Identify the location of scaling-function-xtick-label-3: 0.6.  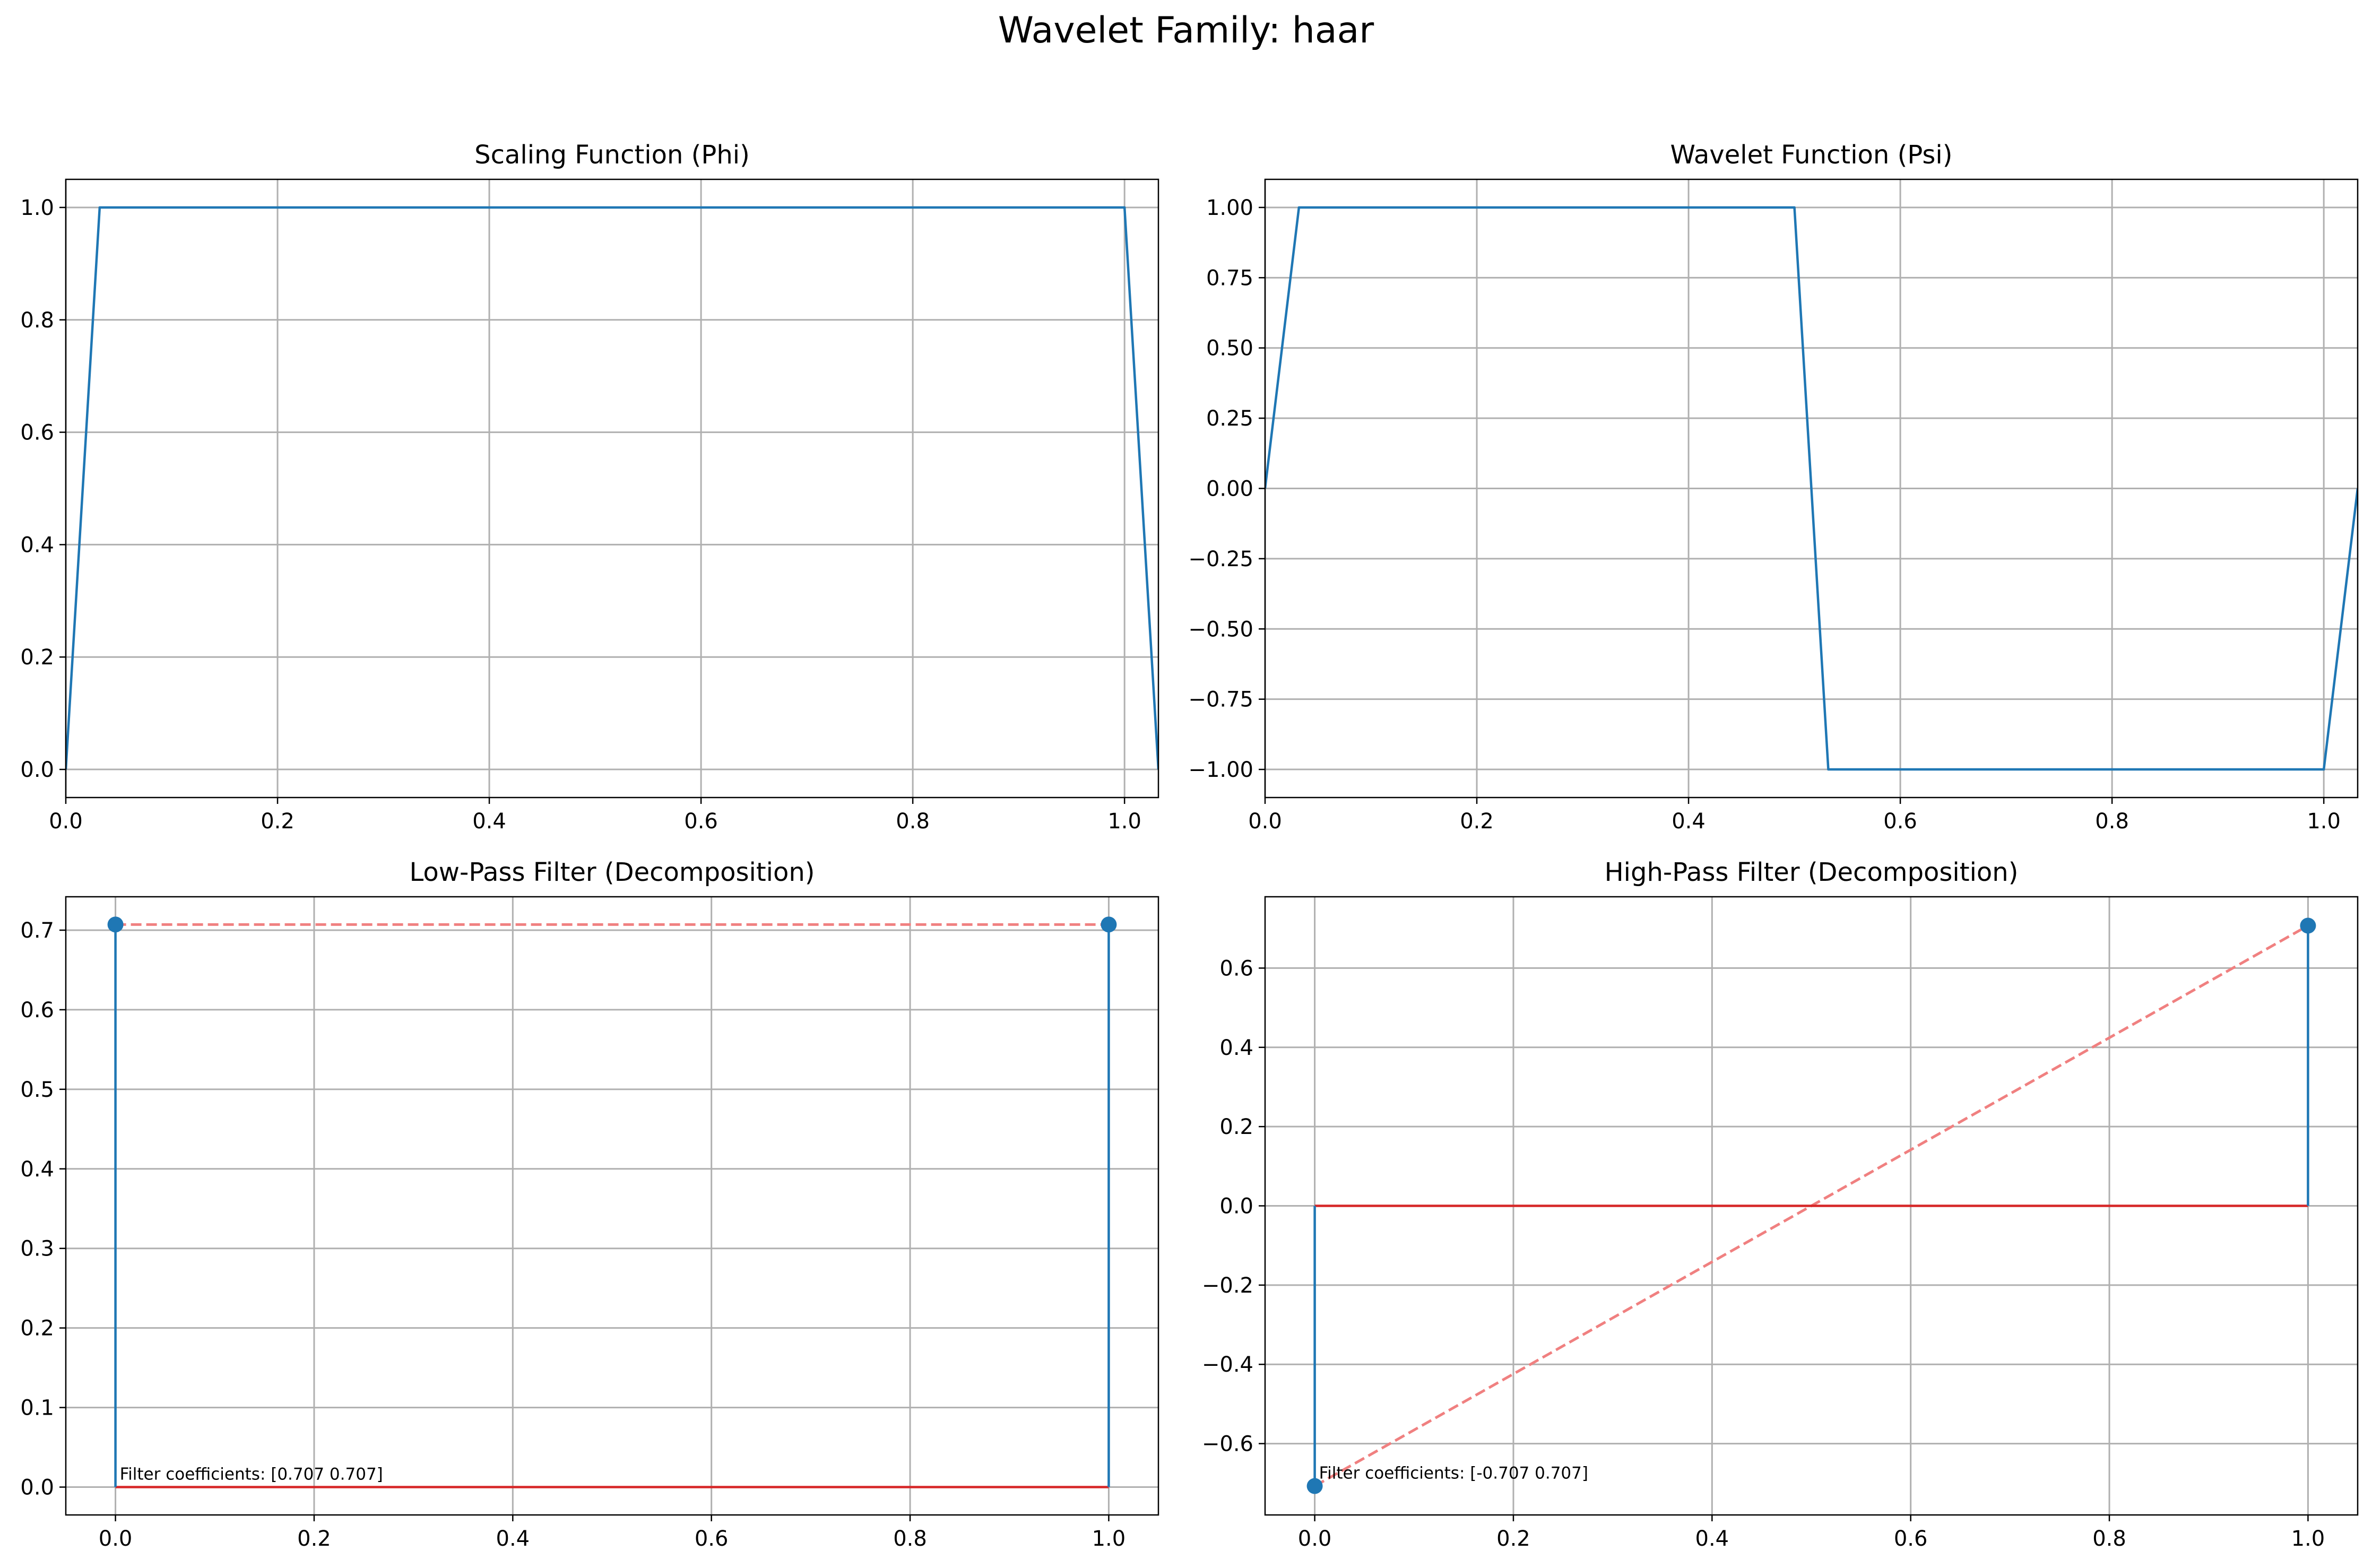
(701, 821).